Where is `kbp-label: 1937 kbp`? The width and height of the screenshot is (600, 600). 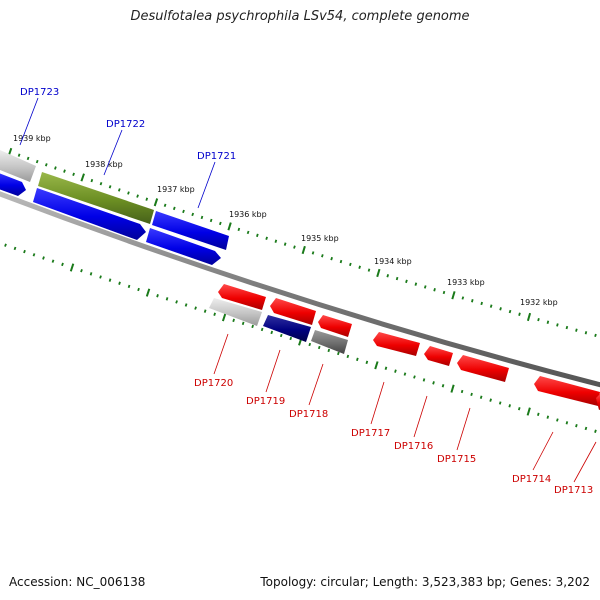 kbp-label: 1937 kbp is located at coordinates (176, 189).